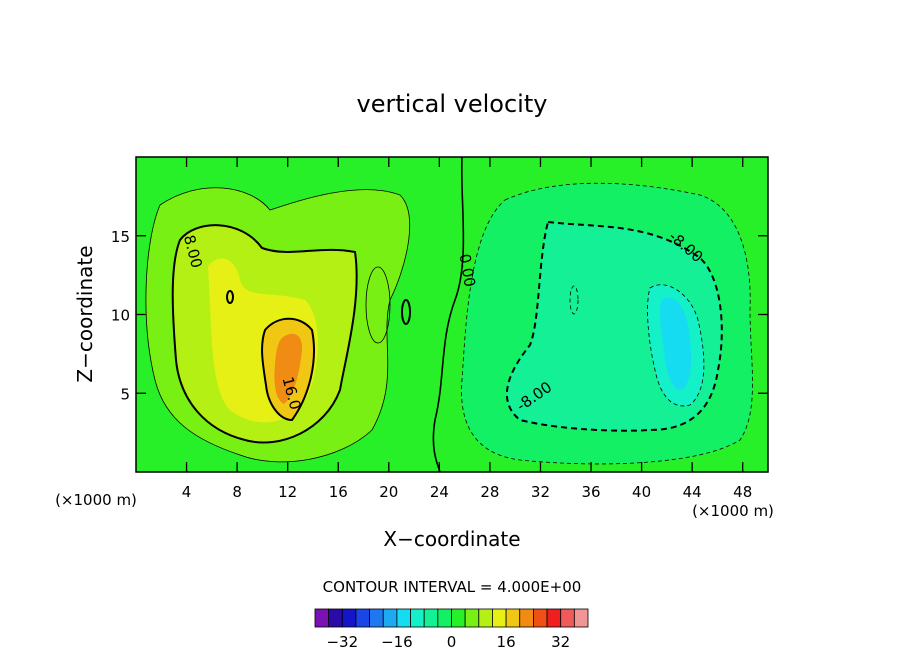 This screenshot has height=654, width=904. I want to click on contour-line-zero, so click(448, 314).